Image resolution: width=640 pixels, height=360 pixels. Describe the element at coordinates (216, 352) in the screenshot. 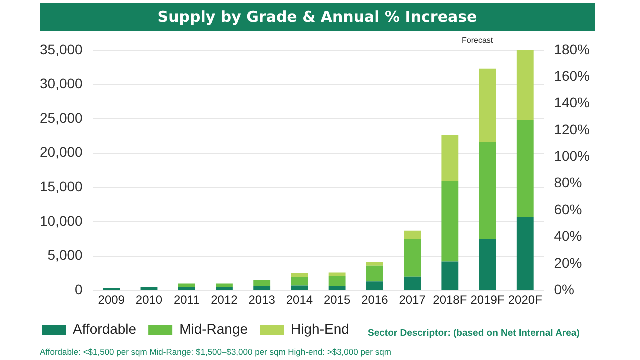

I see `text: Affordable: <$1,500 per sqm Mid-Range: $1,500–$3,000 per sqm High-end: >$3,000 per sqm` at that location.